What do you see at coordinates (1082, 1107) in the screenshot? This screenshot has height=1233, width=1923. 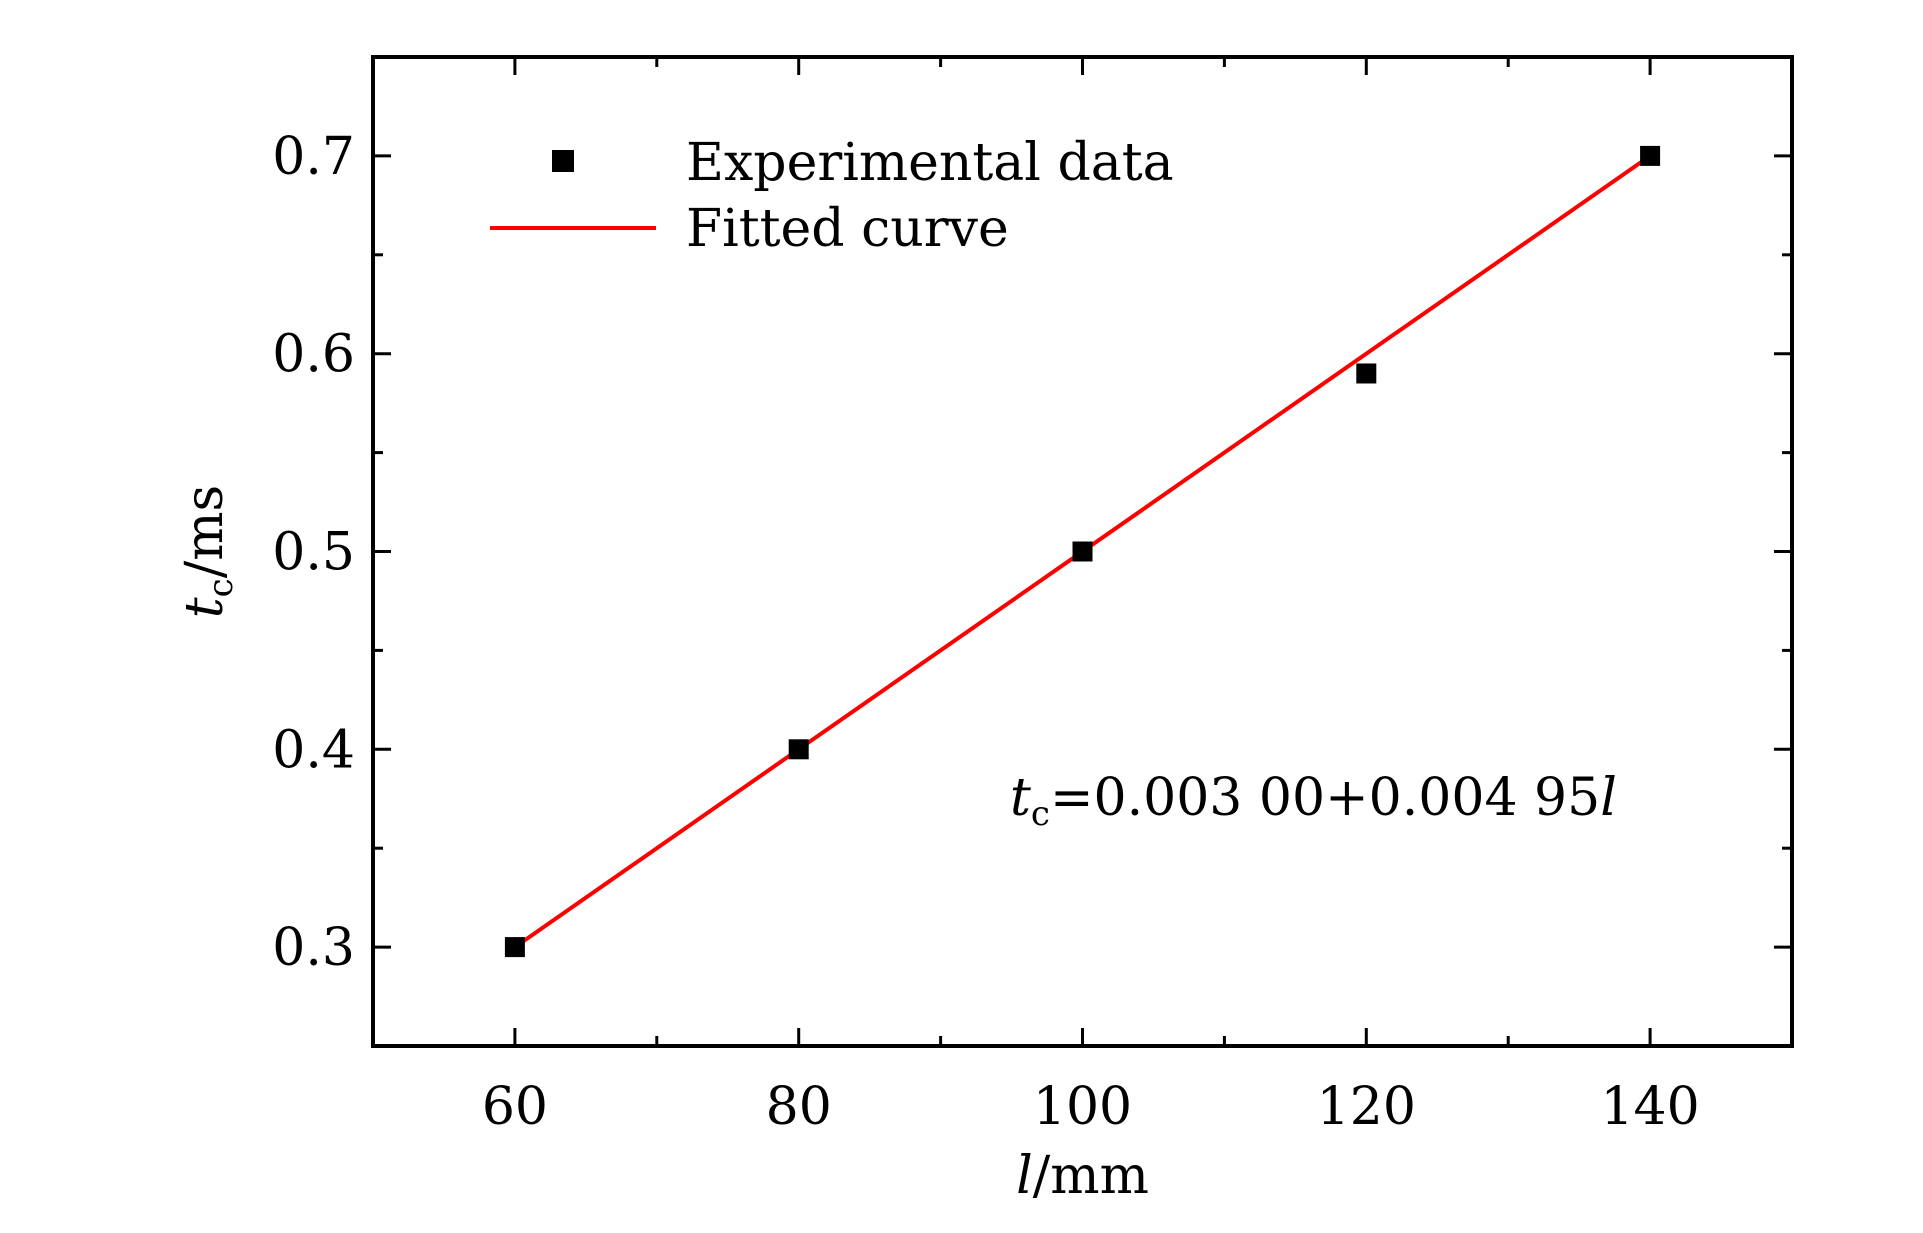 I see `x-tick-label: 100` at bounding box center [1082, 1107].